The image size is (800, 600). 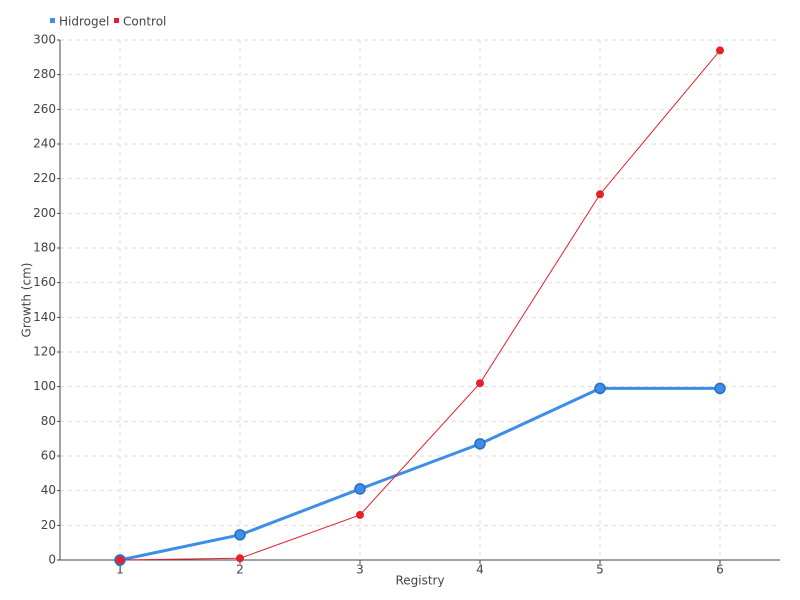 I want to click on y-tick-label: 280, so click(x=44, y=74).